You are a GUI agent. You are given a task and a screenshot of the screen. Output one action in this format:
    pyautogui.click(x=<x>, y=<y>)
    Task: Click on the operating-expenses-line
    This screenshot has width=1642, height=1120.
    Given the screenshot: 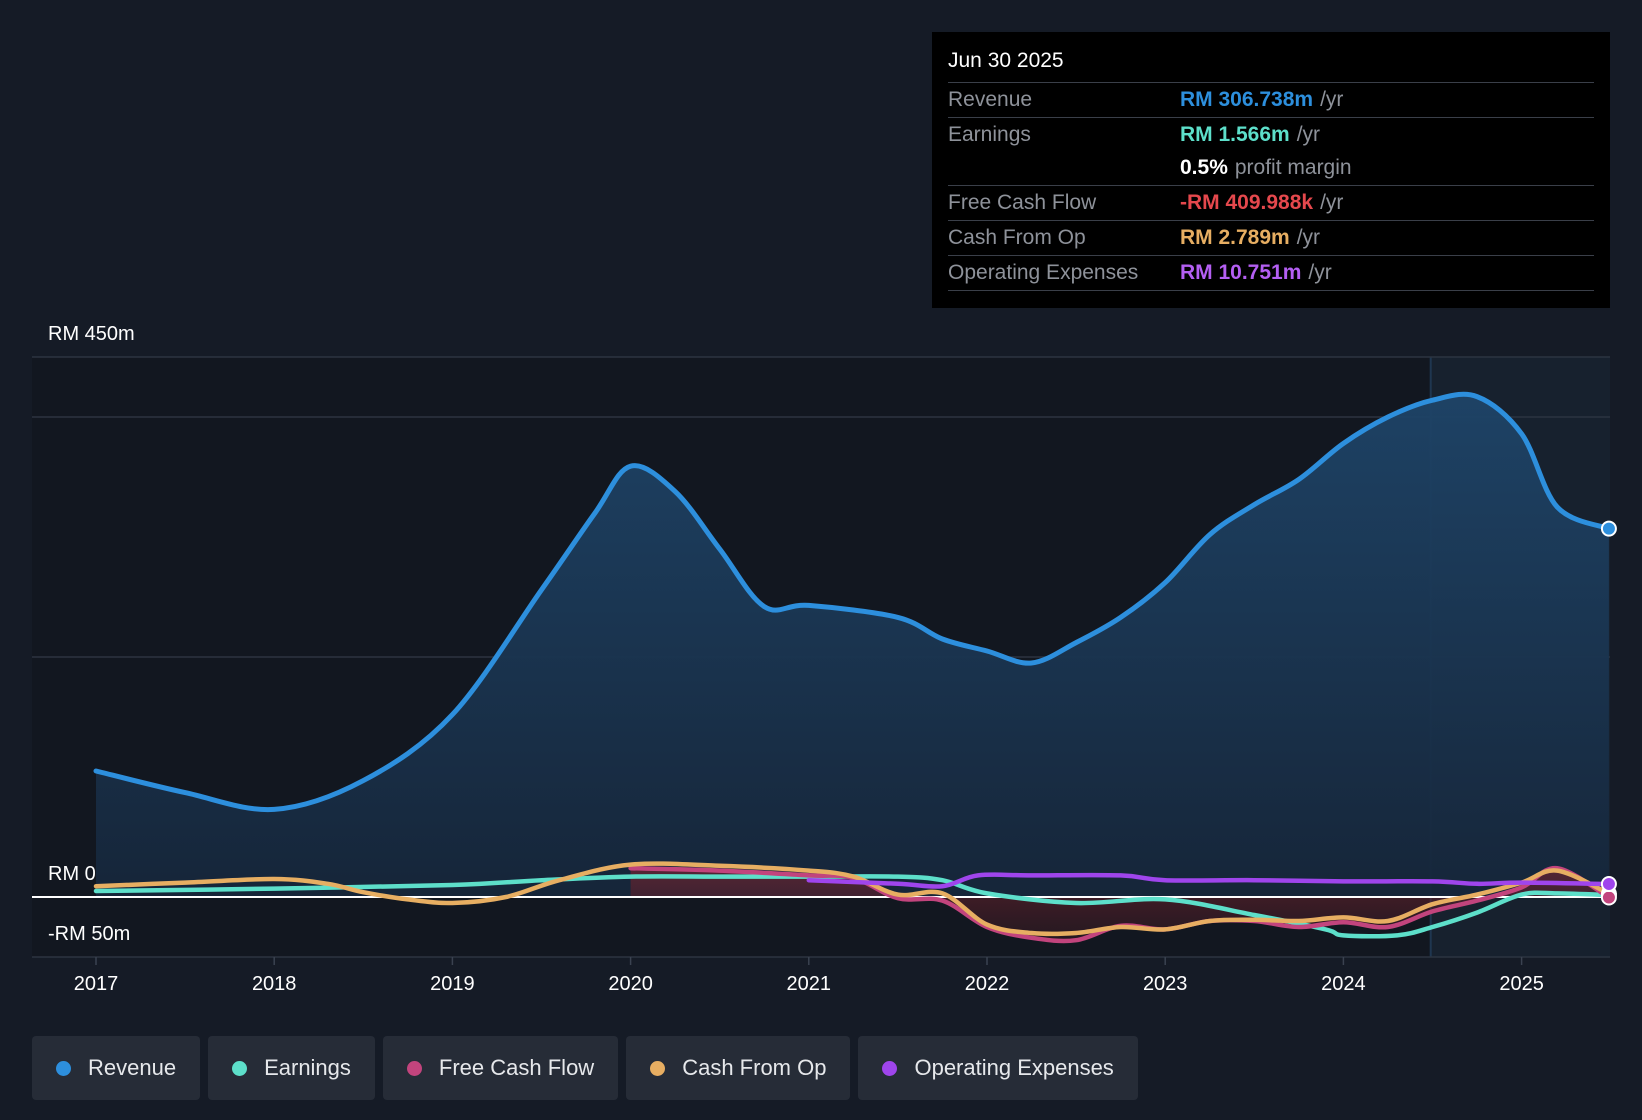 What is the action you would take?
    pyautogui.click(x=1209, y=880)
    